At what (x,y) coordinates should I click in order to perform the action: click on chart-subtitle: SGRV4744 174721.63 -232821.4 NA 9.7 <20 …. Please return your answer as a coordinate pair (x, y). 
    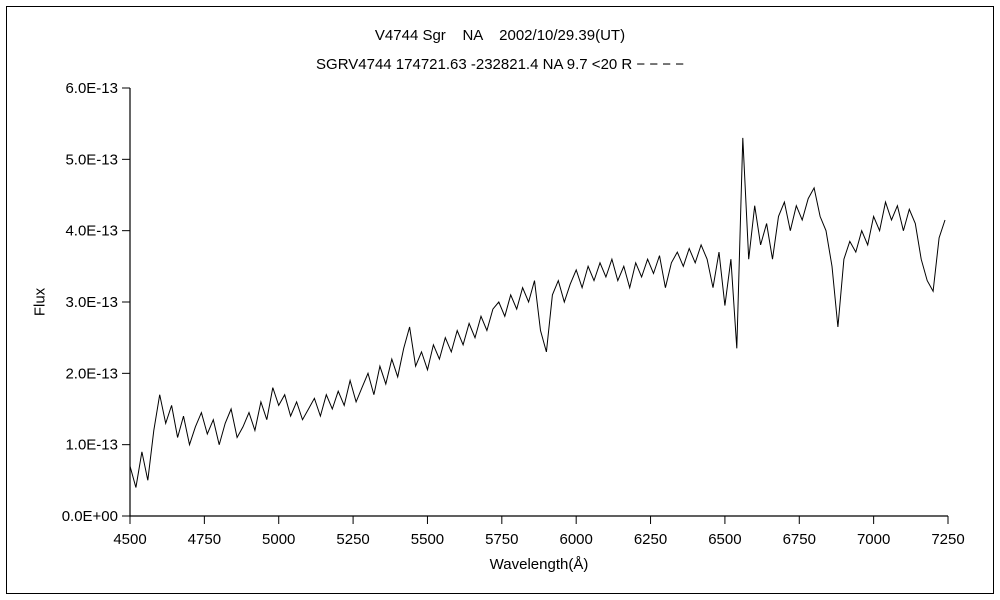
    Looking at the image, I should click on (500, 64).